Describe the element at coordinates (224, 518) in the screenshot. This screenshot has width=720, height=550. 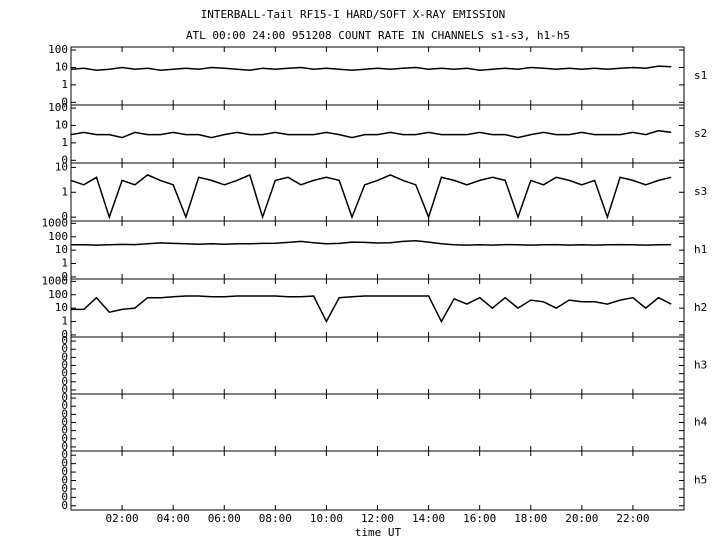
I see `x-tick-label: 06:00` at that location.